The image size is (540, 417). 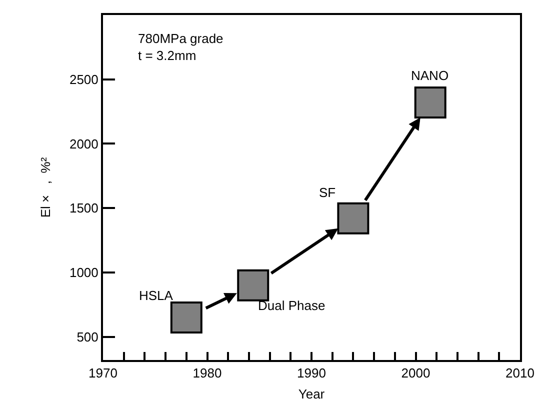 What do you see at coordinates (311, 373) in the screenshot?
I see `x-tick-label: 1990` at bounding box center [311, 373].